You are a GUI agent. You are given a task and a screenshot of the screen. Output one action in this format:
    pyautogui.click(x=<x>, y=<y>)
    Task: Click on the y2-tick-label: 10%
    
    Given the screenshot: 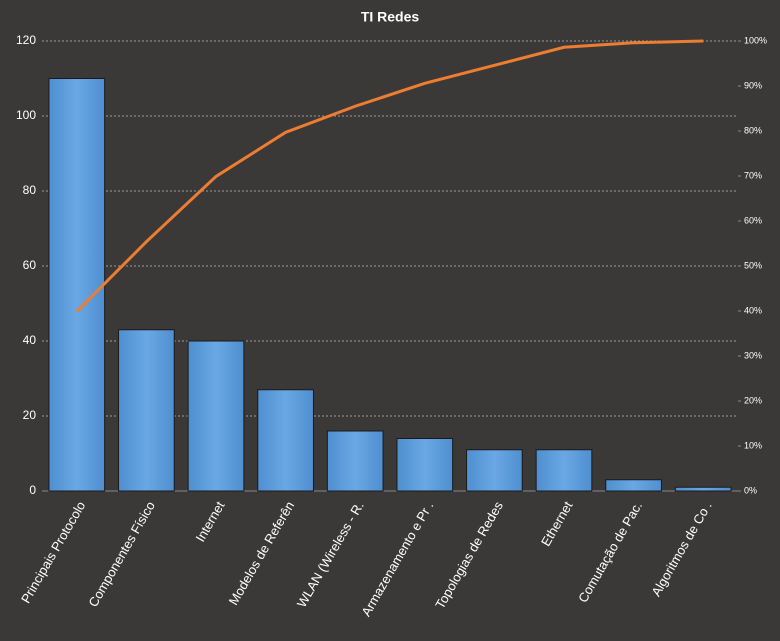 What is the action you would take?
    pyautogui.click(x=753, y=445)
    